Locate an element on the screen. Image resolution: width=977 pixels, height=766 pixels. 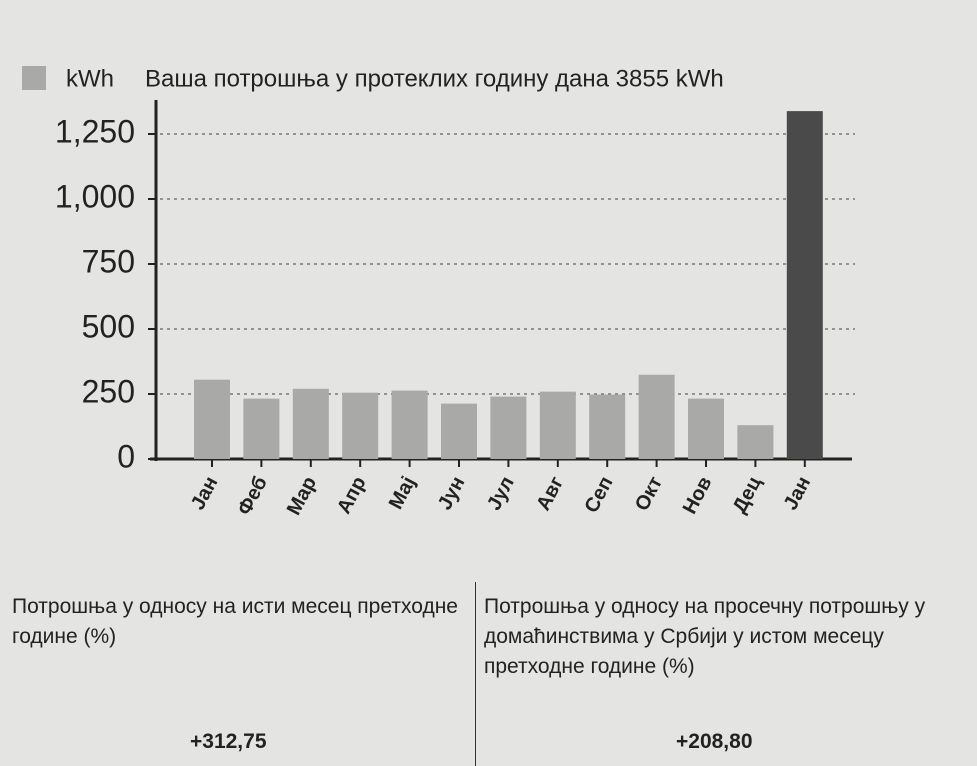
x-tick-label: Јун is located at coordinates (452, 493).